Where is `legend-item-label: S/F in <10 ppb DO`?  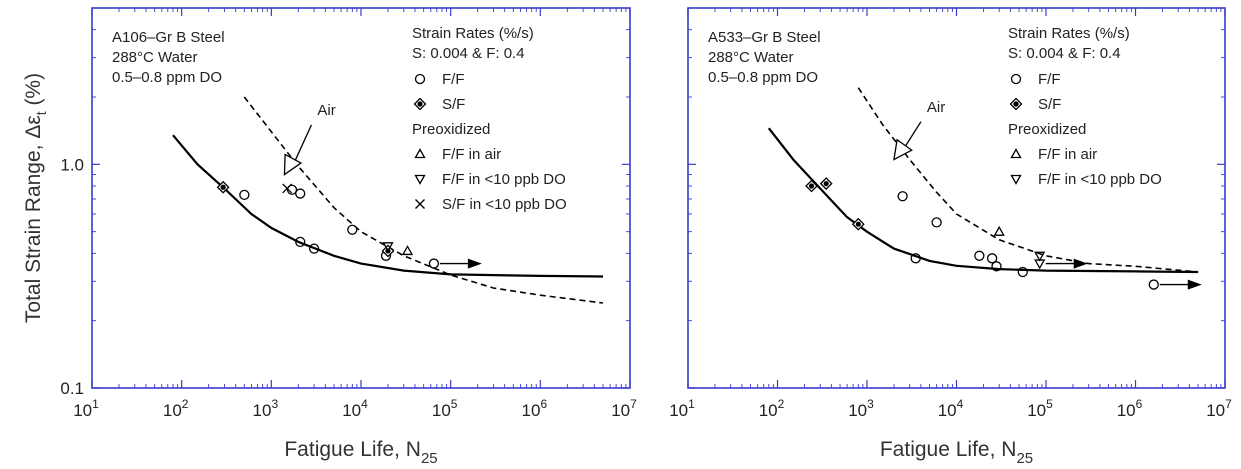 legend-item-label: S/F in <10 ppb DO is located at coordinates (504, 204).